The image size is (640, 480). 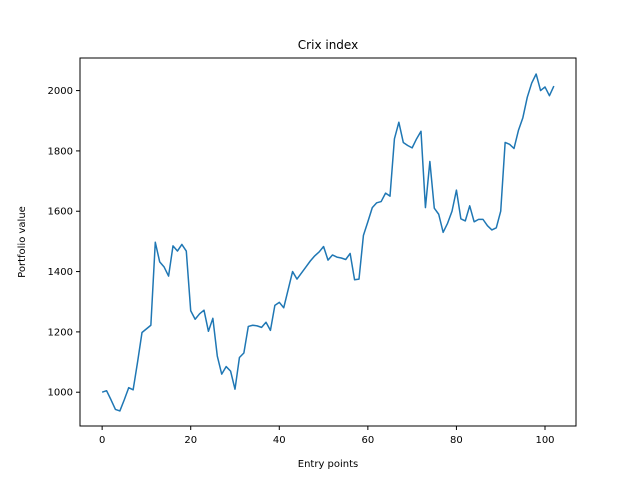 I want to click on y-tick-label: 1000, so click(x=60, y=393).